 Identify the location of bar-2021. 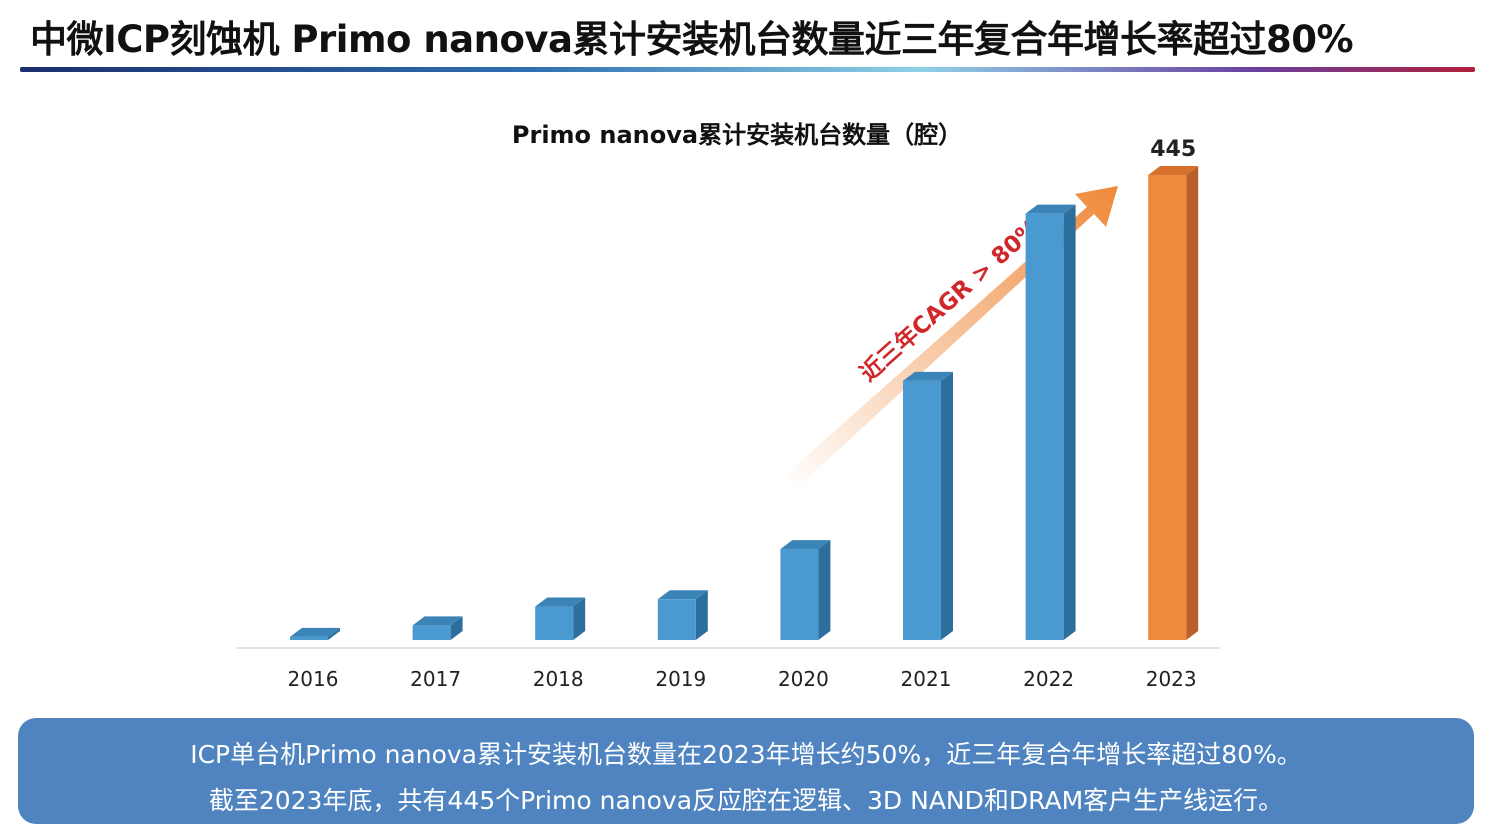
(928, 505).